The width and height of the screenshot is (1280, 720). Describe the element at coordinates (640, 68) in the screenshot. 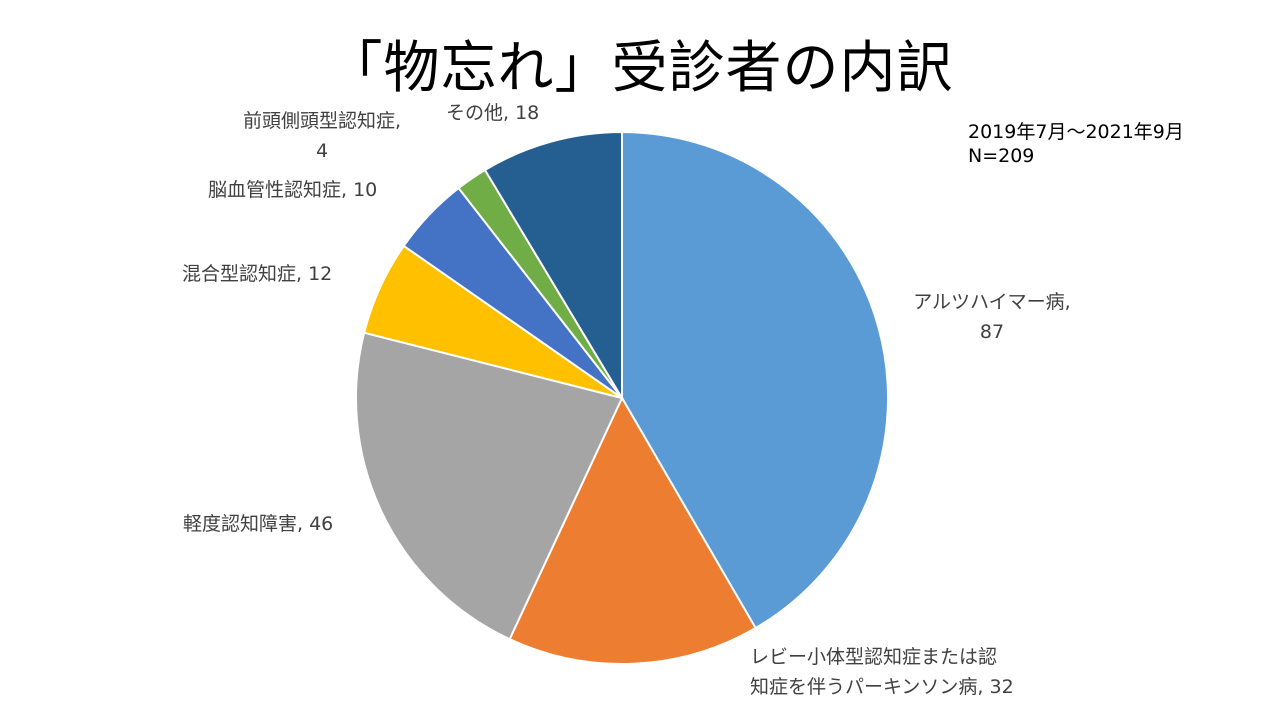

I see `chart-title: 「物忘れ」受診者の内訳` at that location.